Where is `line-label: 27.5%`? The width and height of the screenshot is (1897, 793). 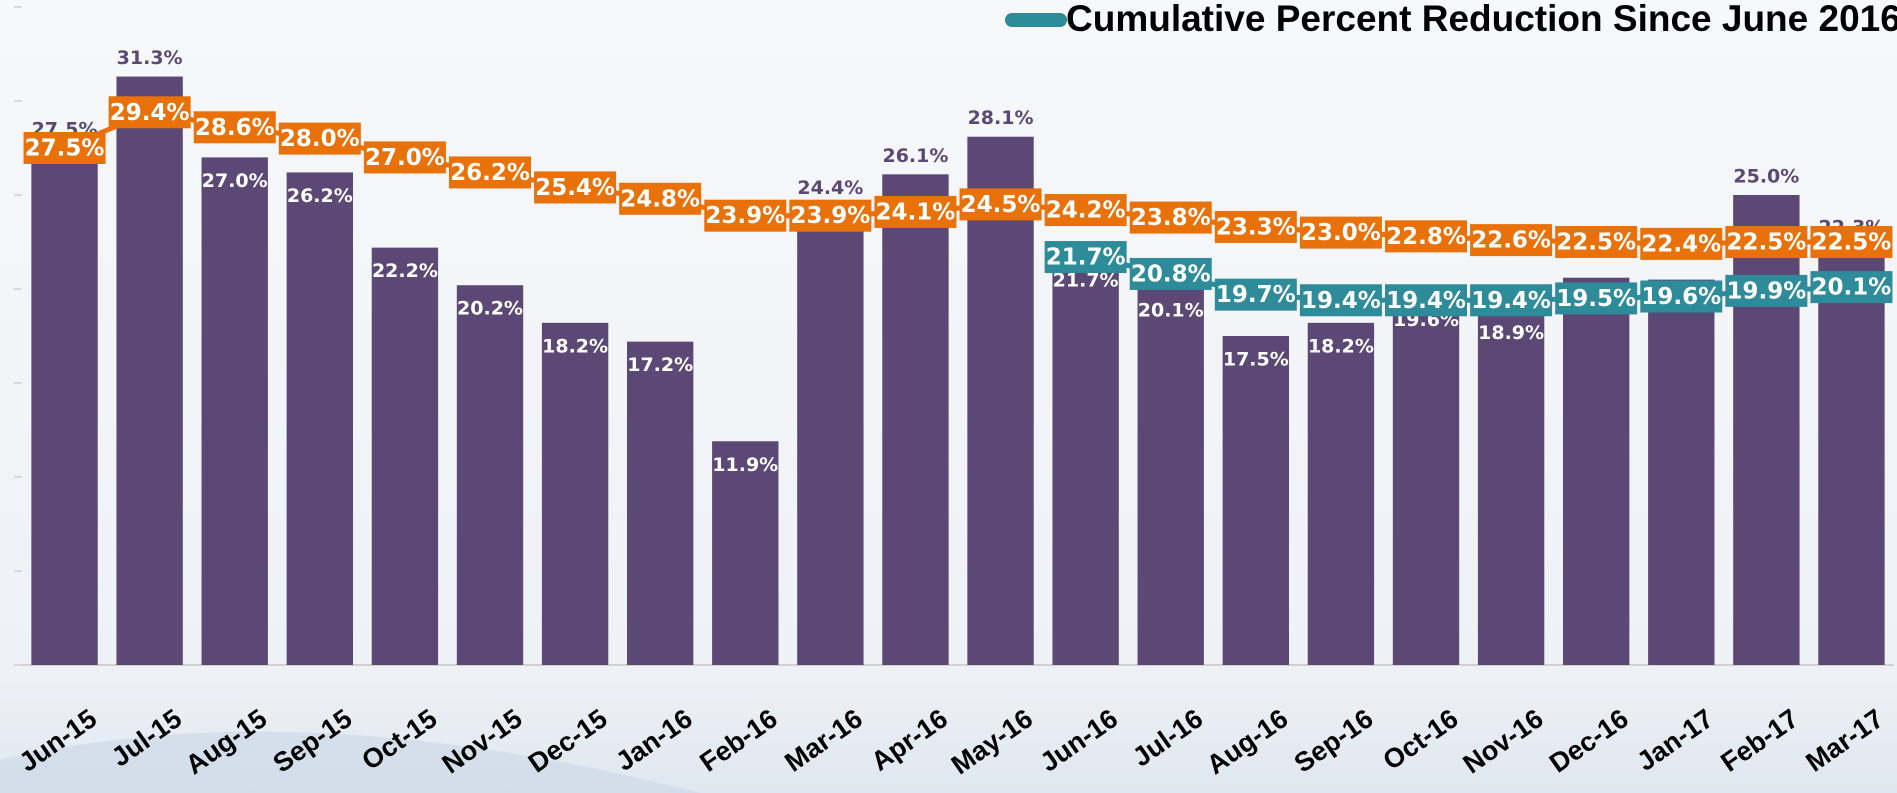 line-label: 27.5% is located at coordinates (65, 149).